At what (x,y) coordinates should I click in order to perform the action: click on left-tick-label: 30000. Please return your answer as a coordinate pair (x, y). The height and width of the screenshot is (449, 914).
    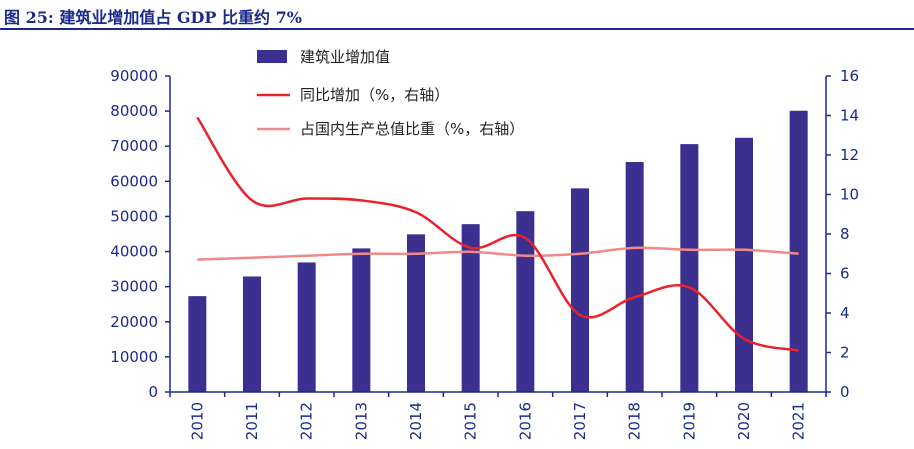
    Looking at the image, I should click on (134, 287).